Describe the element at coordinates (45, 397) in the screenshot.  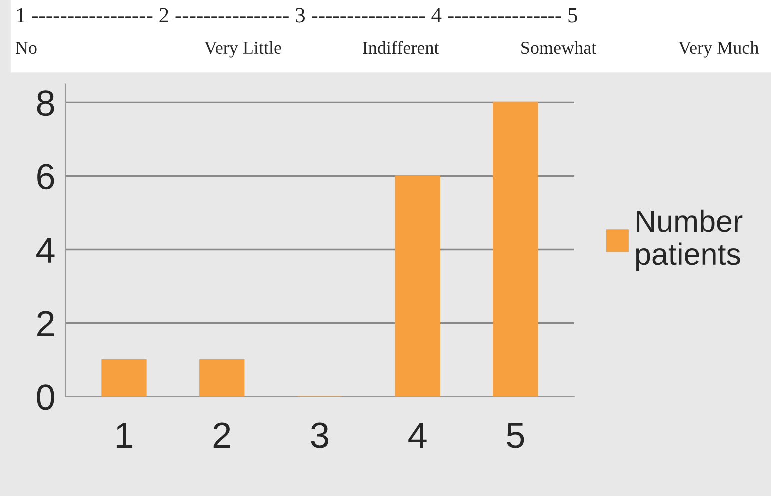
I see `y-tick-label: 0` at that location.